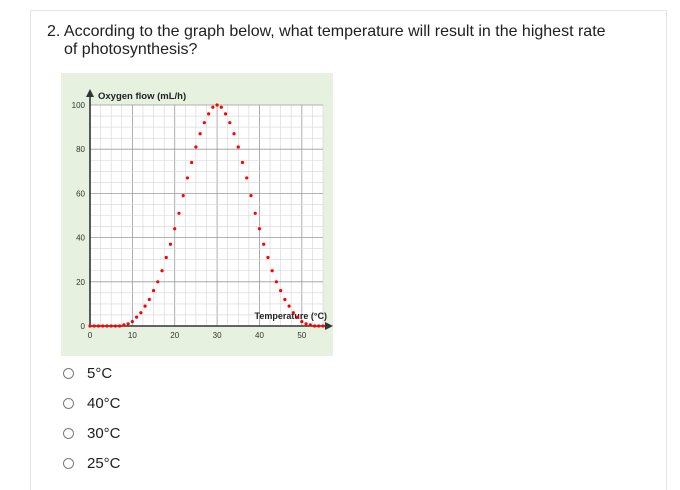 The image size is (680, 490). I want to click on answer-options: 5°C 40°C 30°C 25°C, so click(92, 418).